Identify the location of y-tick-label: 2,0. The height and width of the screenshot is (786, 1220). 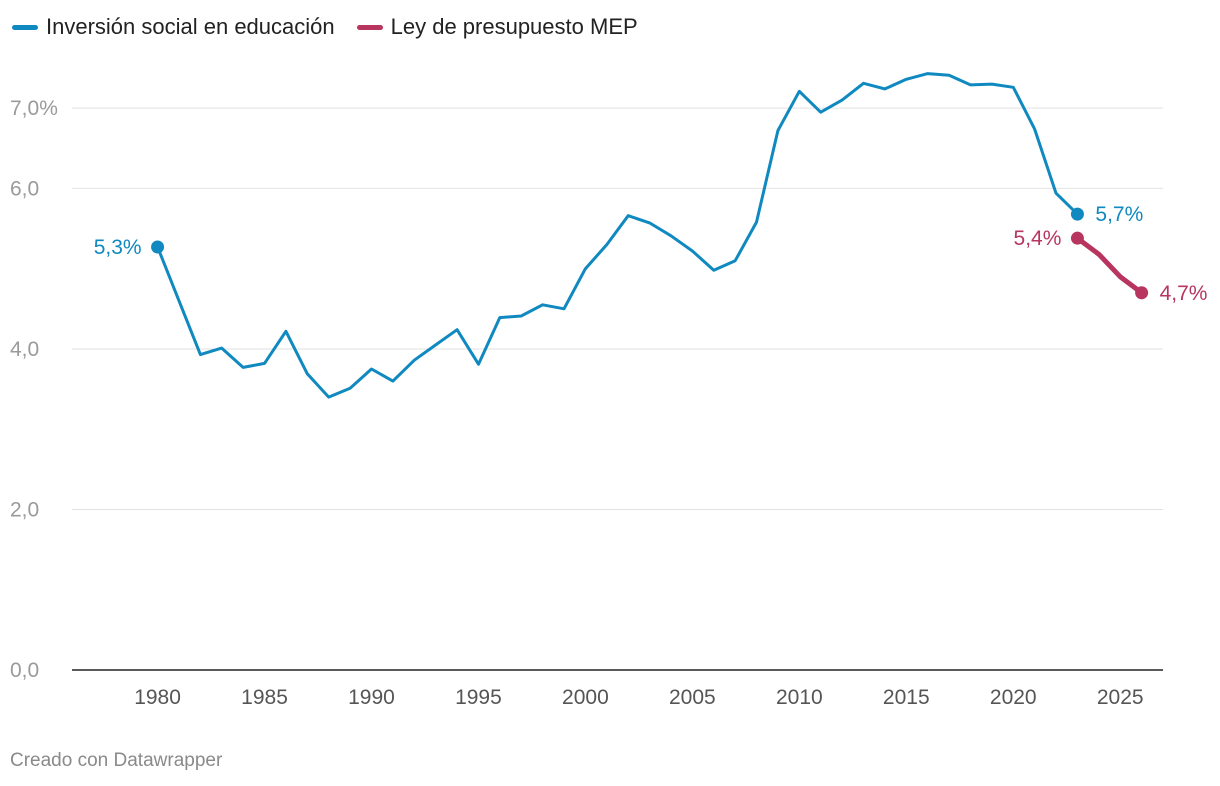
(24, 509).